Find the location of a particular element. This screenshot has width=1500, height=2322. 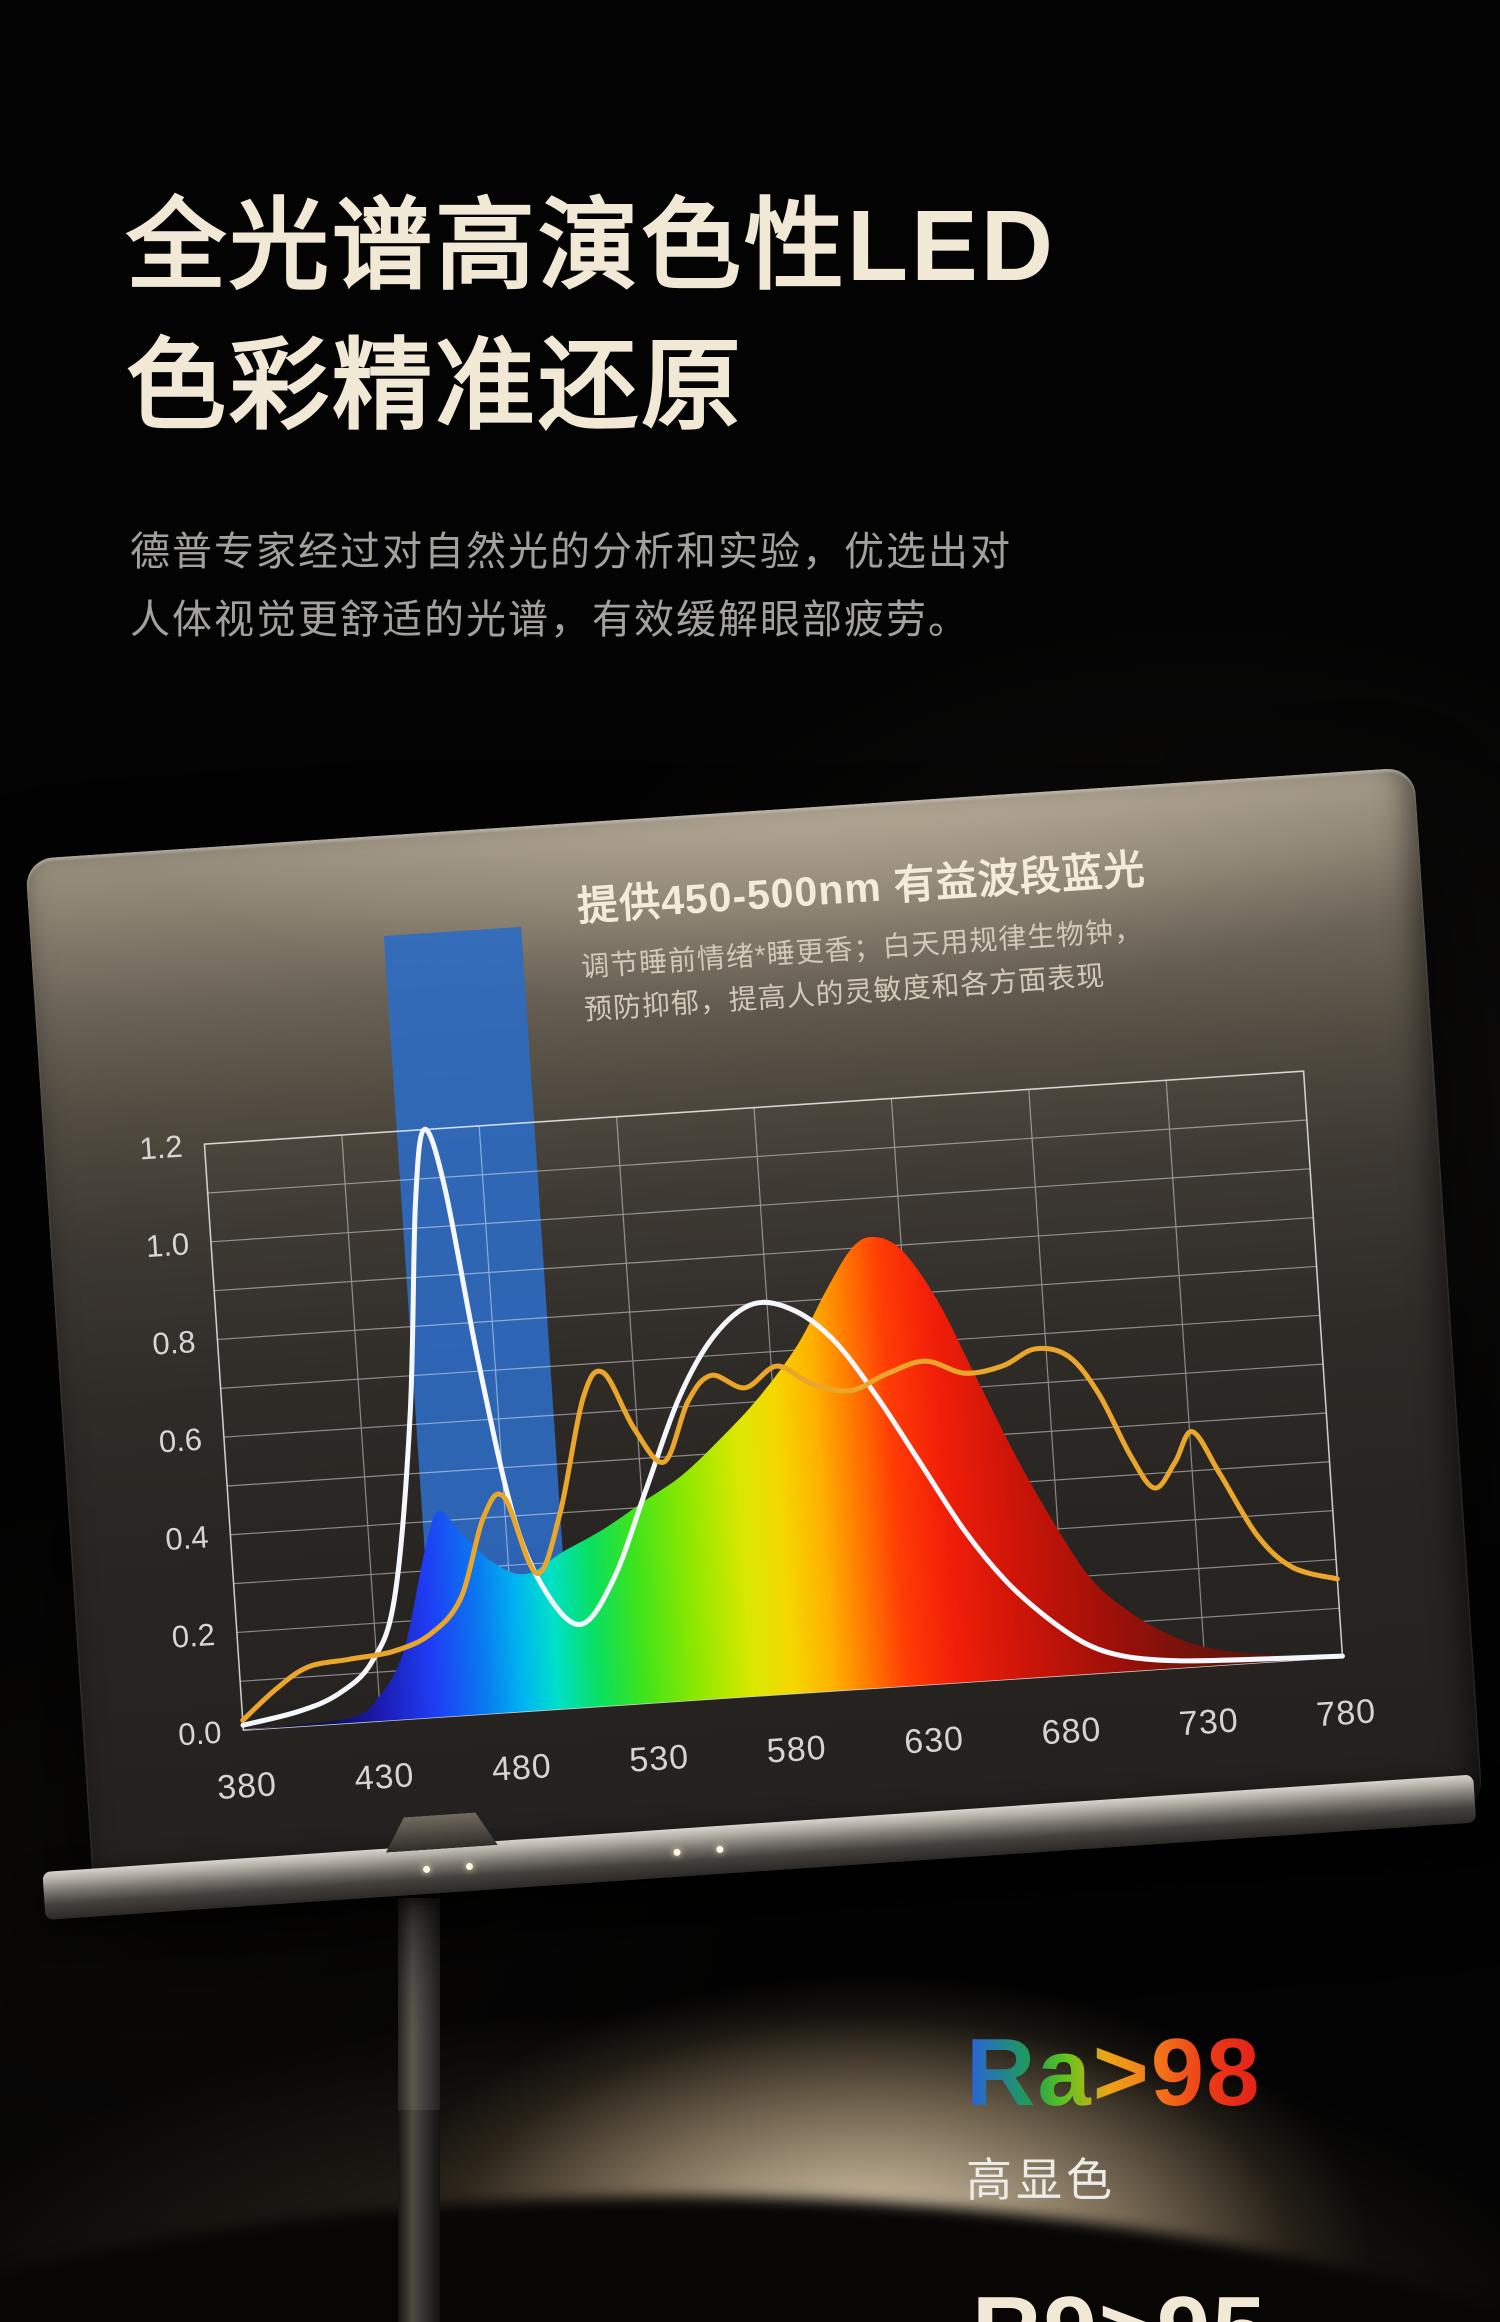

svg-text: 380 is located at coordinates (247, 1786).